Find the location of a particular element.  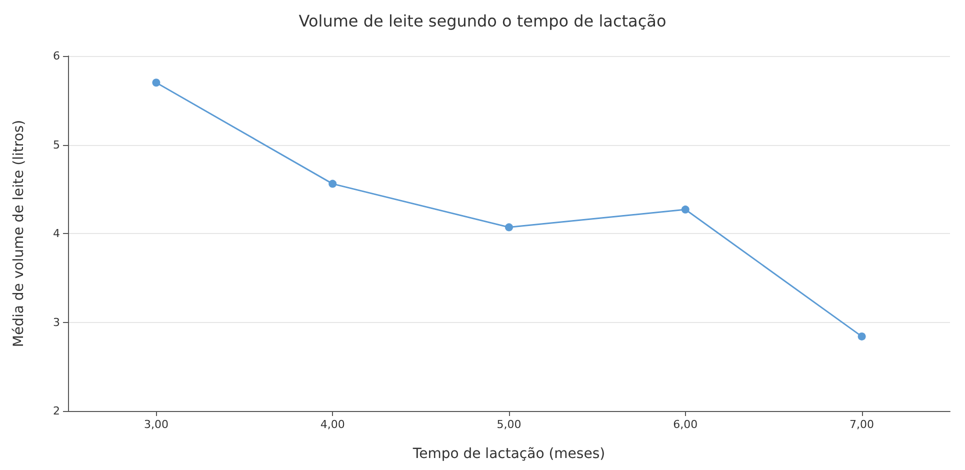

y-tick-label: 5 is located at coordinates (56, 145).